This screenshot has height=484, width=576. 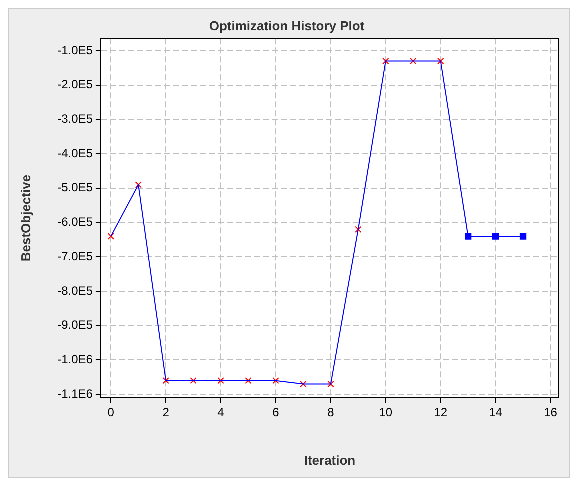 What do you see at coordinates (331, 413) in the screenshot?
I see `x-tick-label: 8` at bounding box center [331, 413].